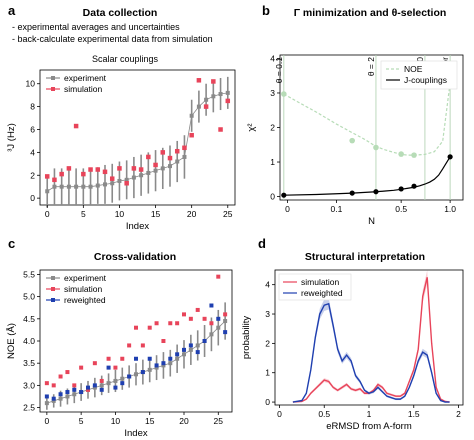  I want to click on panel-b-title: Γ minimization and θ-selection, so click(370, 13).